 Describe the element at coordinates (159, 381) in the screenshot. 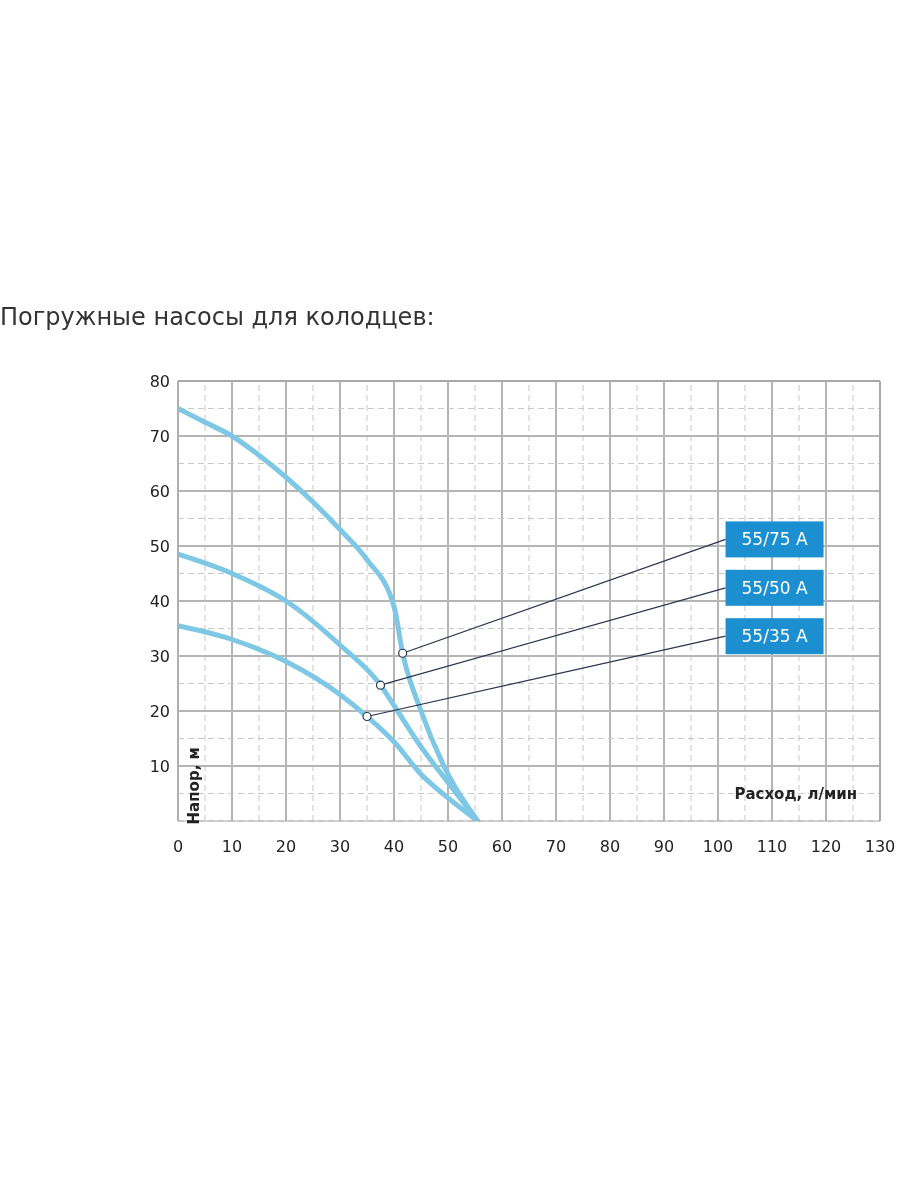

I see `y-tick-label: 80` at that location.